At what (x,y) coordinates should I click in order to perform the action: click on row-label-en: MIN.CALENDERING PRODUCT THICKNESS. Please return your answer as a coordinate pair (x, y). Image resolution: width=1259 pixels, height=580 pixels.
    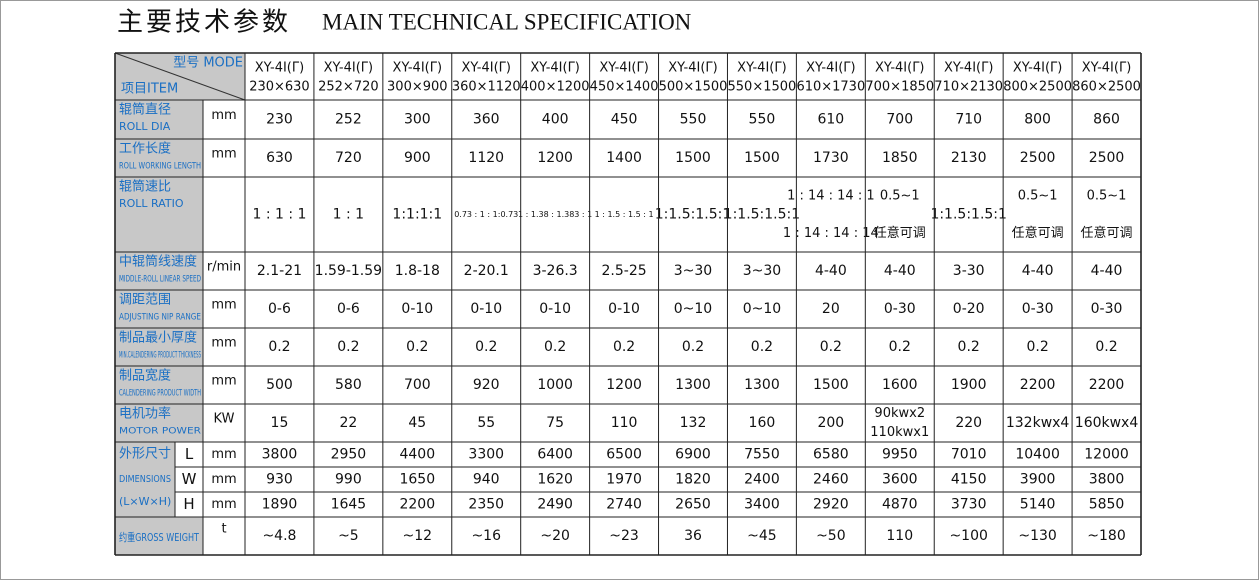
    Looking at the image, I should click on (160, 356).